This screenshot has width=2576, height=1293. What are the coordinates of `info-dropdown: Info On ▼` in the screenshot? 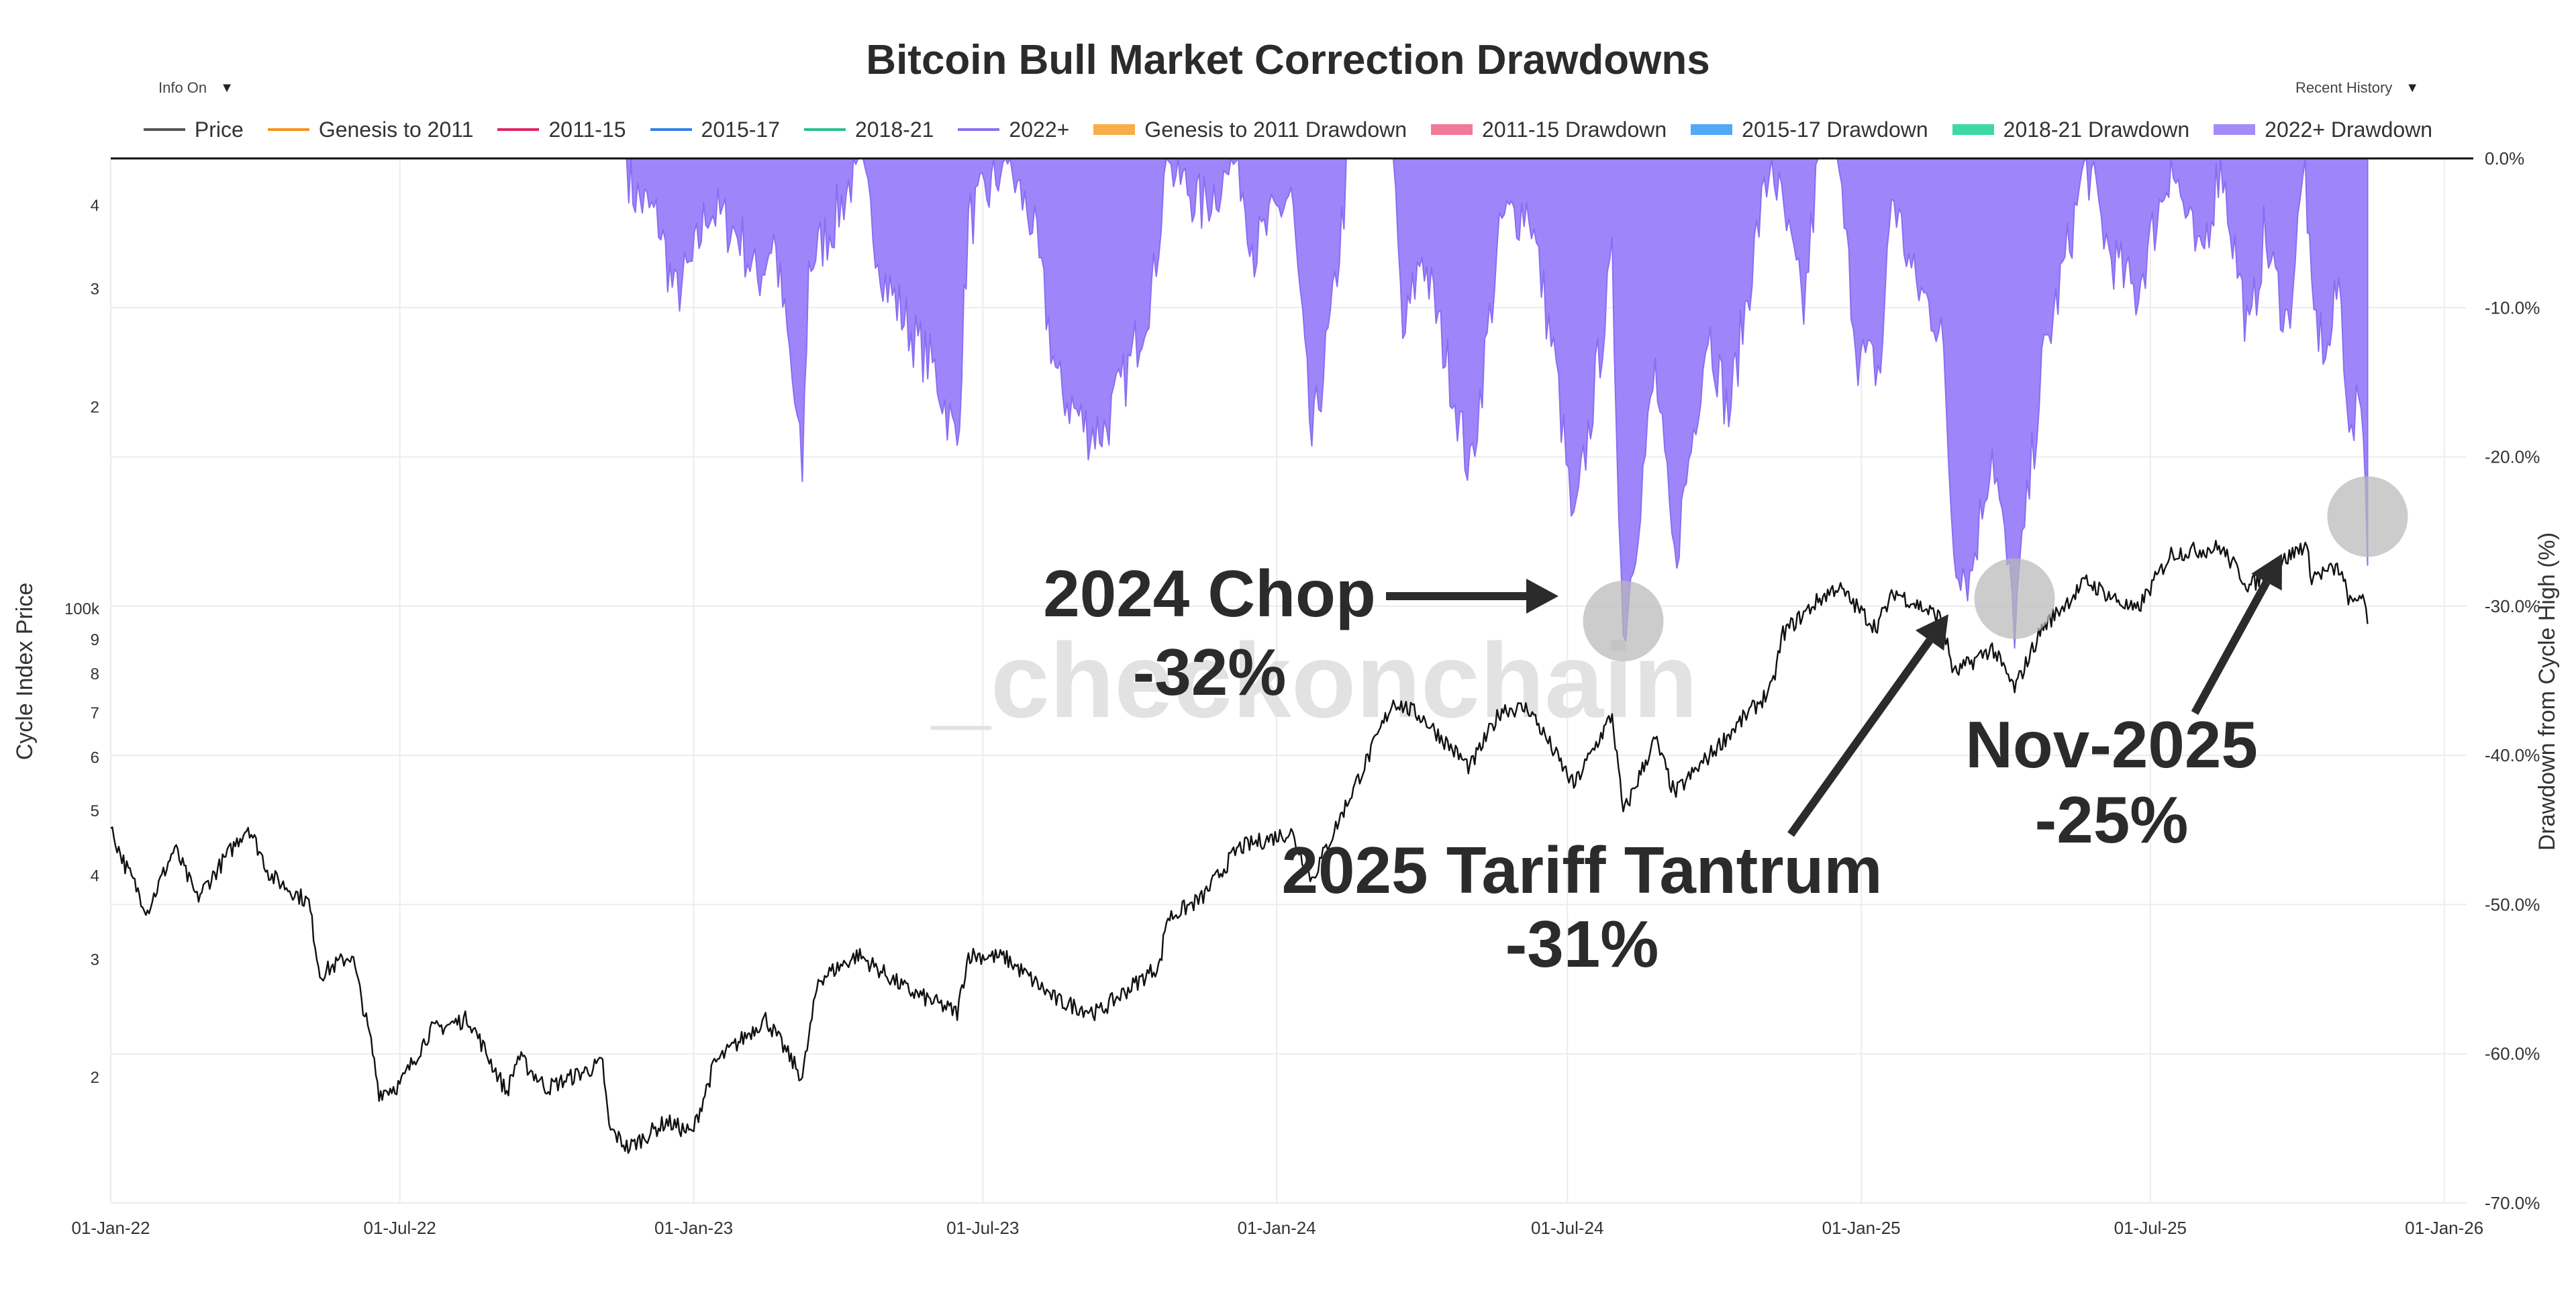 It's located at (196, 88).